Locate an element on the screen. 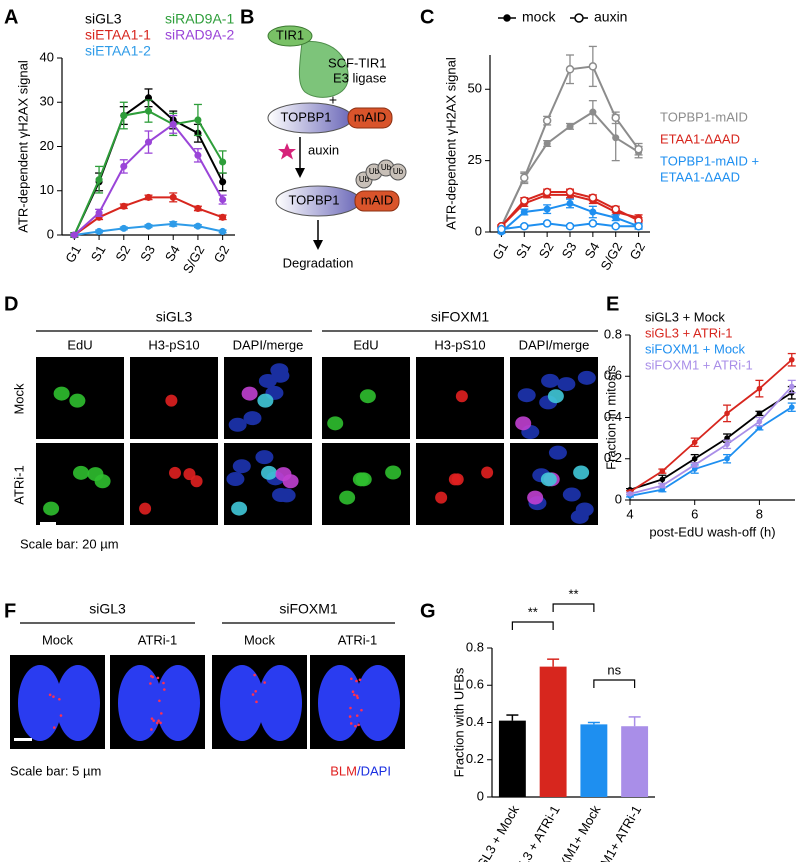 This screenshot has height=867, width=800. channel-label: DAPI/merge is located at coordinates (554, 344).